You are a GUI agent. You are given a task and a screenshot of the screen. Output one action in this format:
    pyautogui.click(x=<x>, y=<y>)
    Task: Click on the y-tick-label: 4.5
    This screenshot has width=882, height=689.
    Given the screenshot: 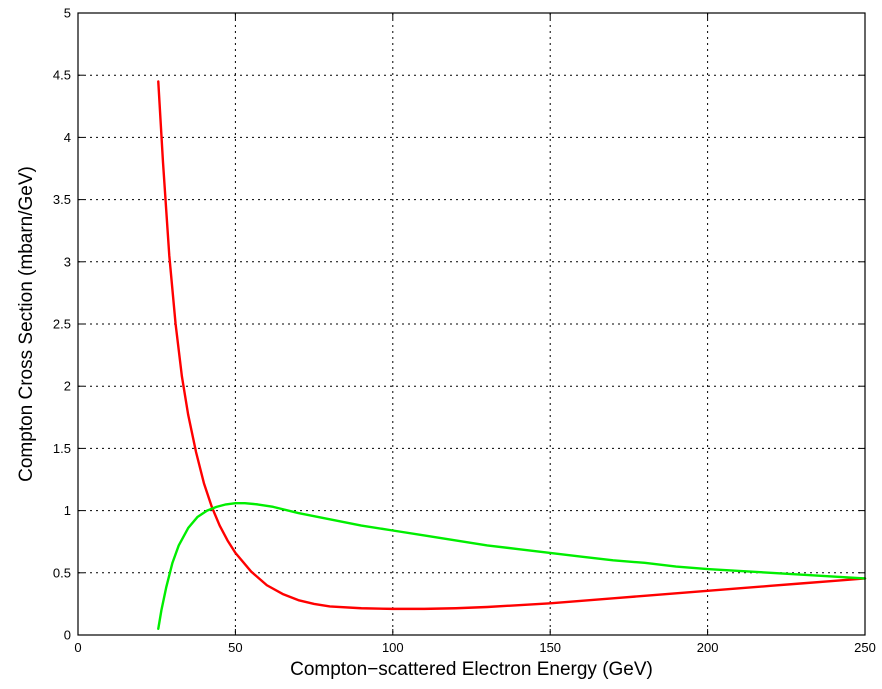 What is the action you would take?
    pyautogui.click(x=62, y=75)
    